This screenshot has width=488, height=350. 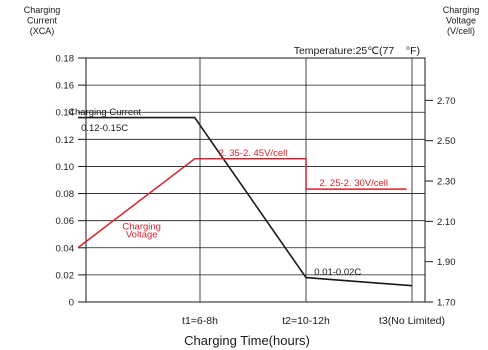 What do you see at coordinates (104, 128) in the screenshot?
I see `series-annotation: 0.12-0.15C` at bounding box center [104, 128].